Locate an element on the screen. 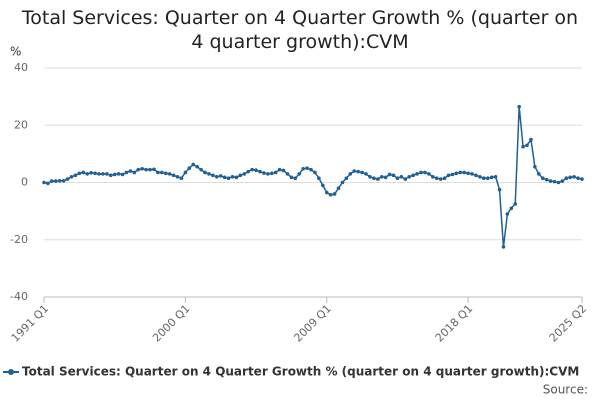 This screenshot has width=600, height=400. y-tick-label: 20 is located at coordinates (21, 124).